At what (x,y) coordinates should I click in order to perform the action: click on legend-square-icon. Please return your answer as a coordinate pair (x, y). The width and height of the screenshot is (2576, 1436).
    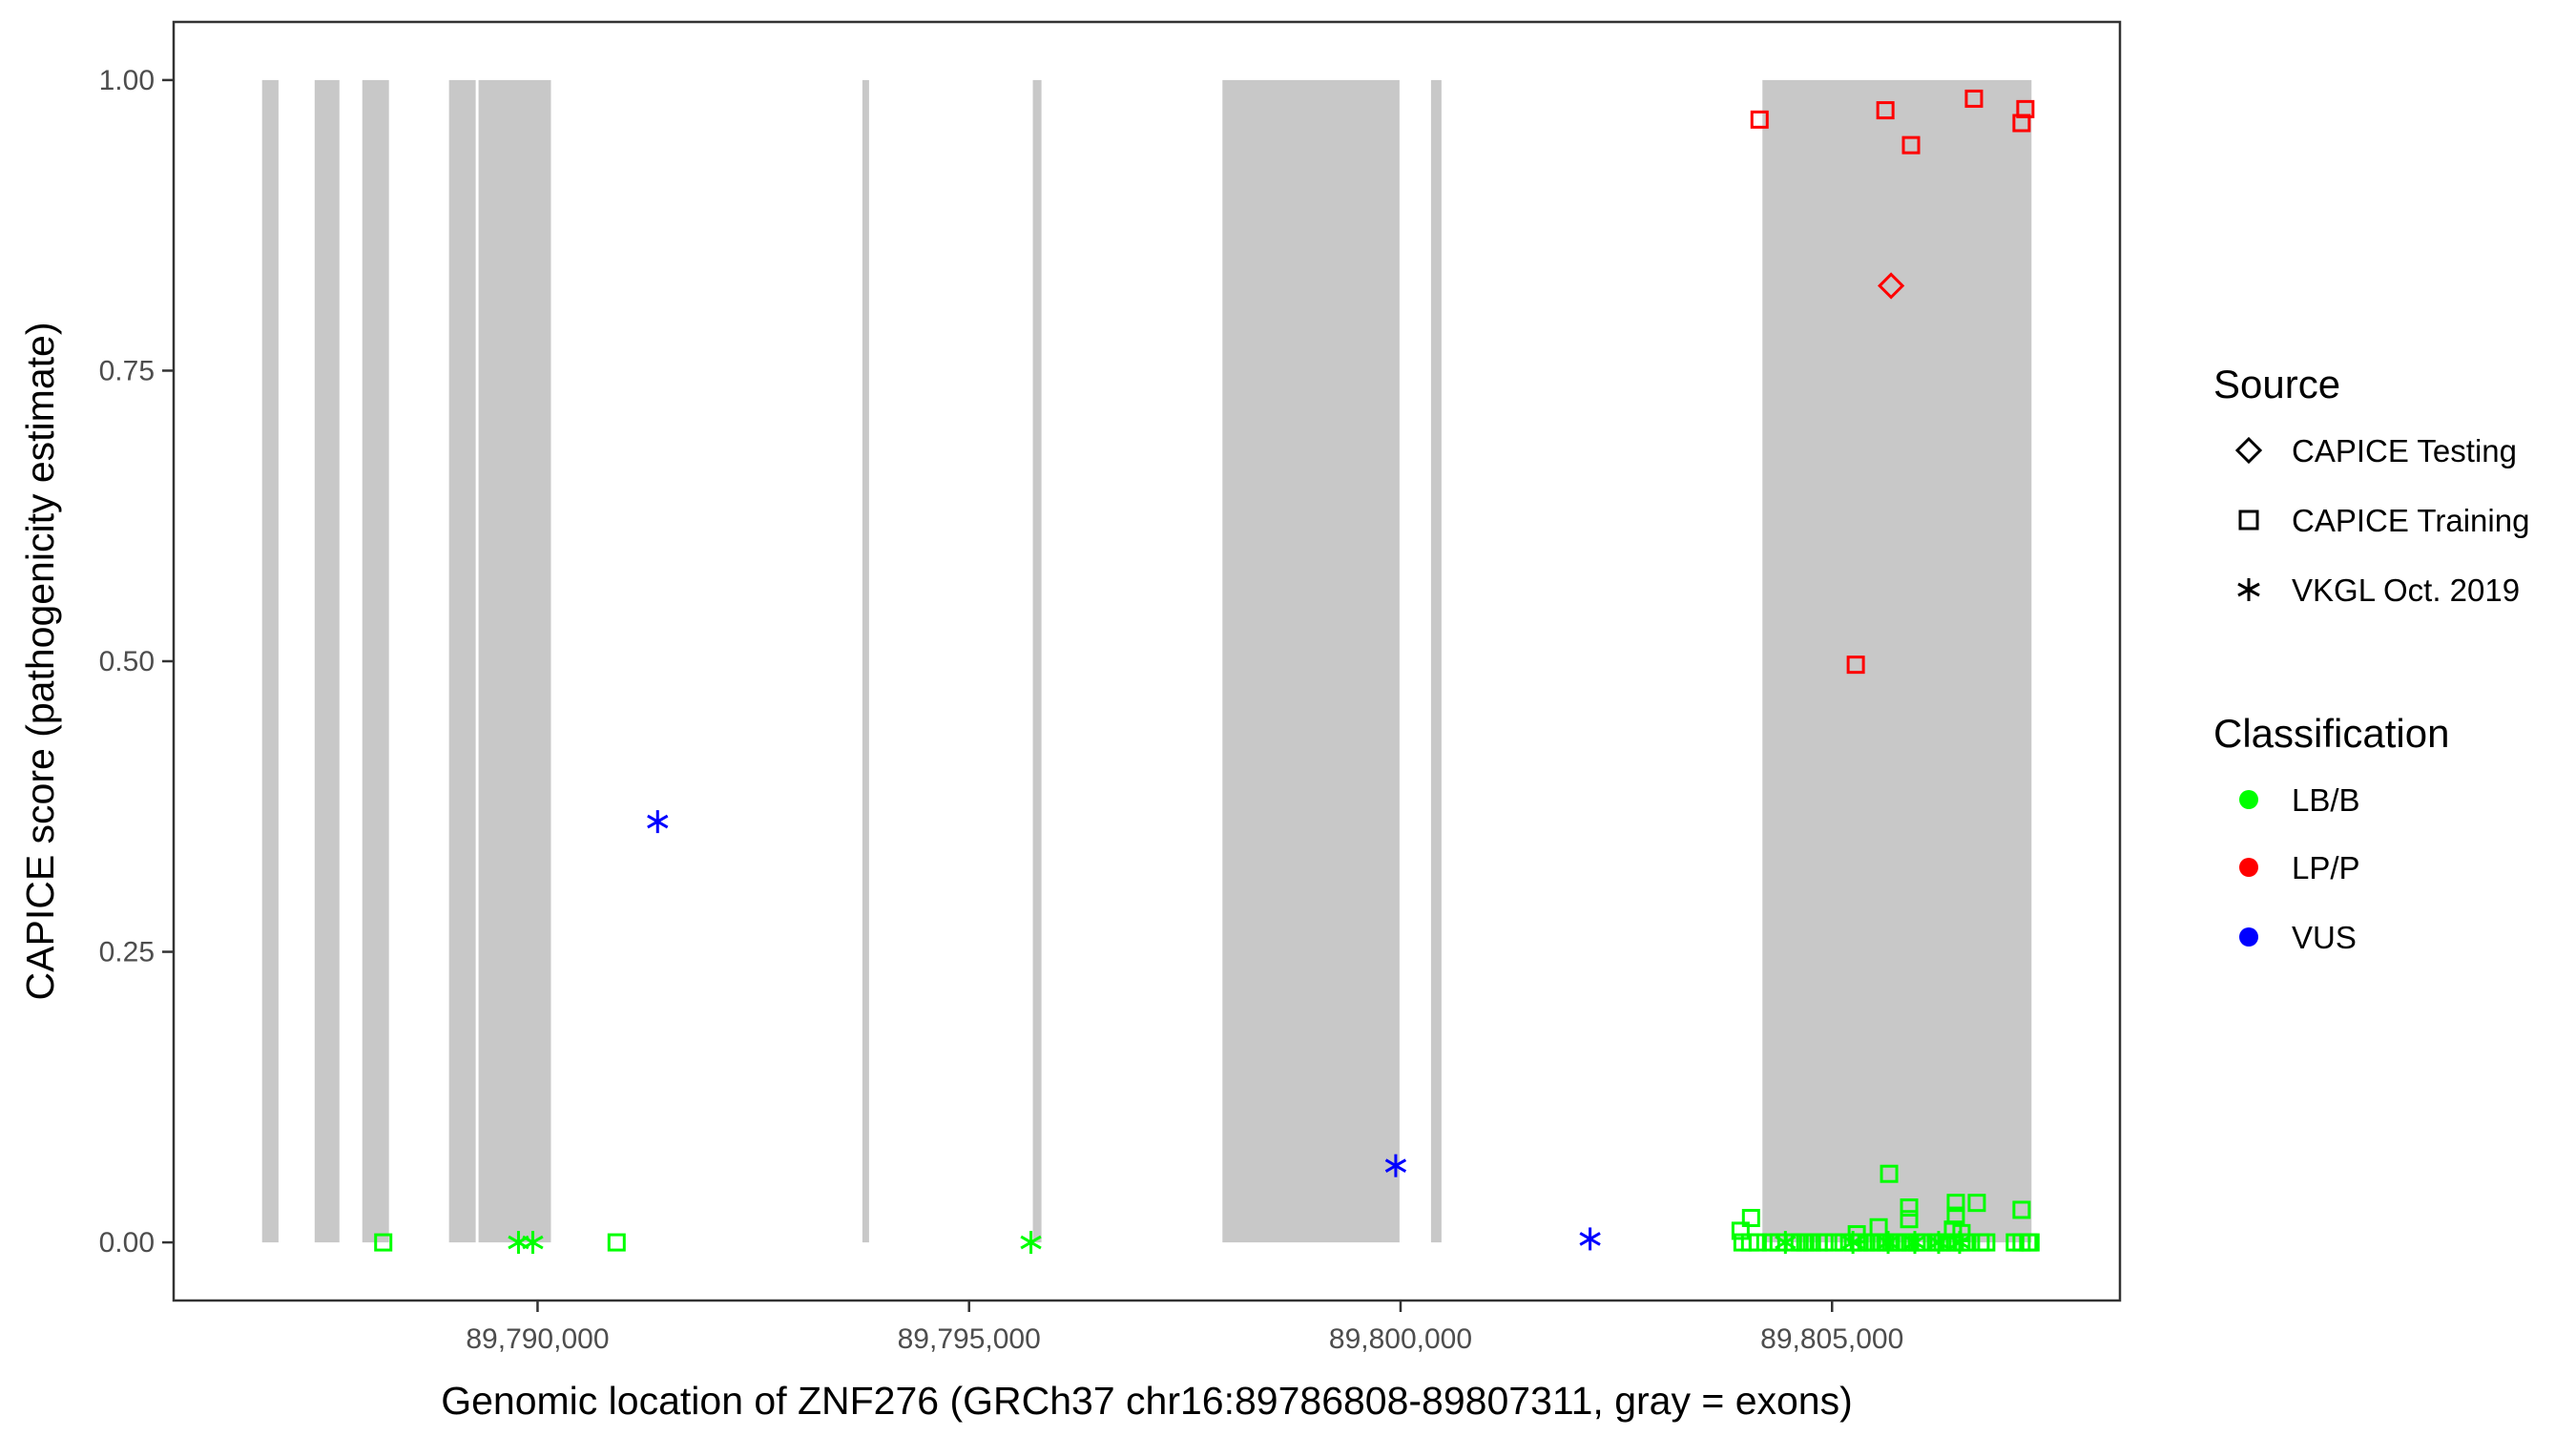
    Looking at the image, I should click on (2248, 520).